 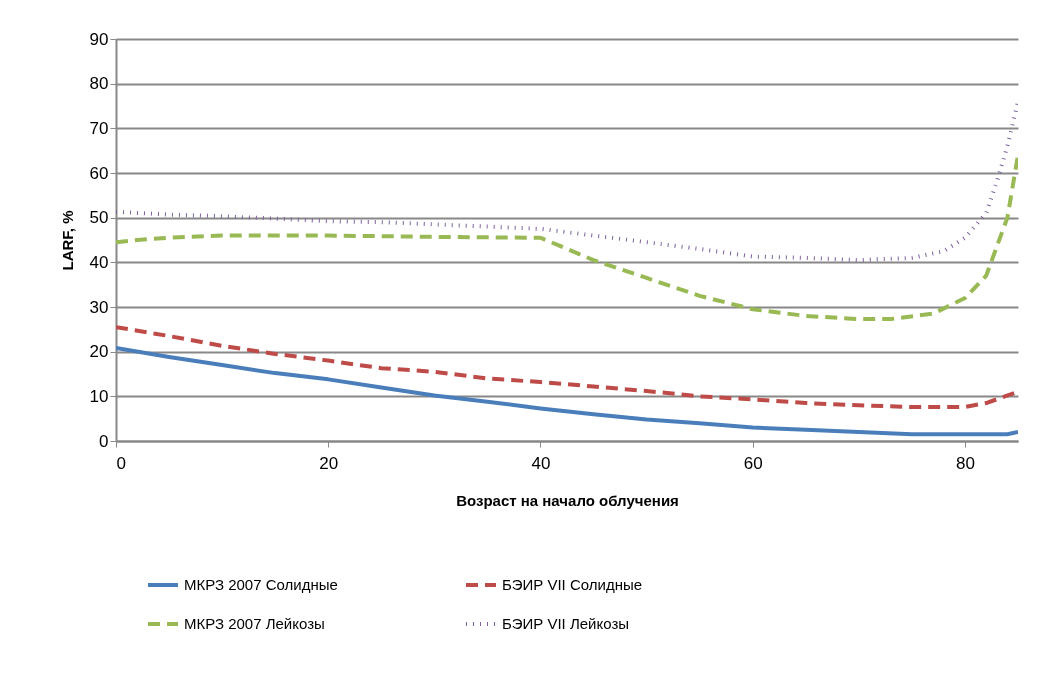 What do you see at coordinates (254, 623) in the screenshot?
I see `legend-label: МКРЗ 2007 Лейкозы` at bounding box center [254, 623].